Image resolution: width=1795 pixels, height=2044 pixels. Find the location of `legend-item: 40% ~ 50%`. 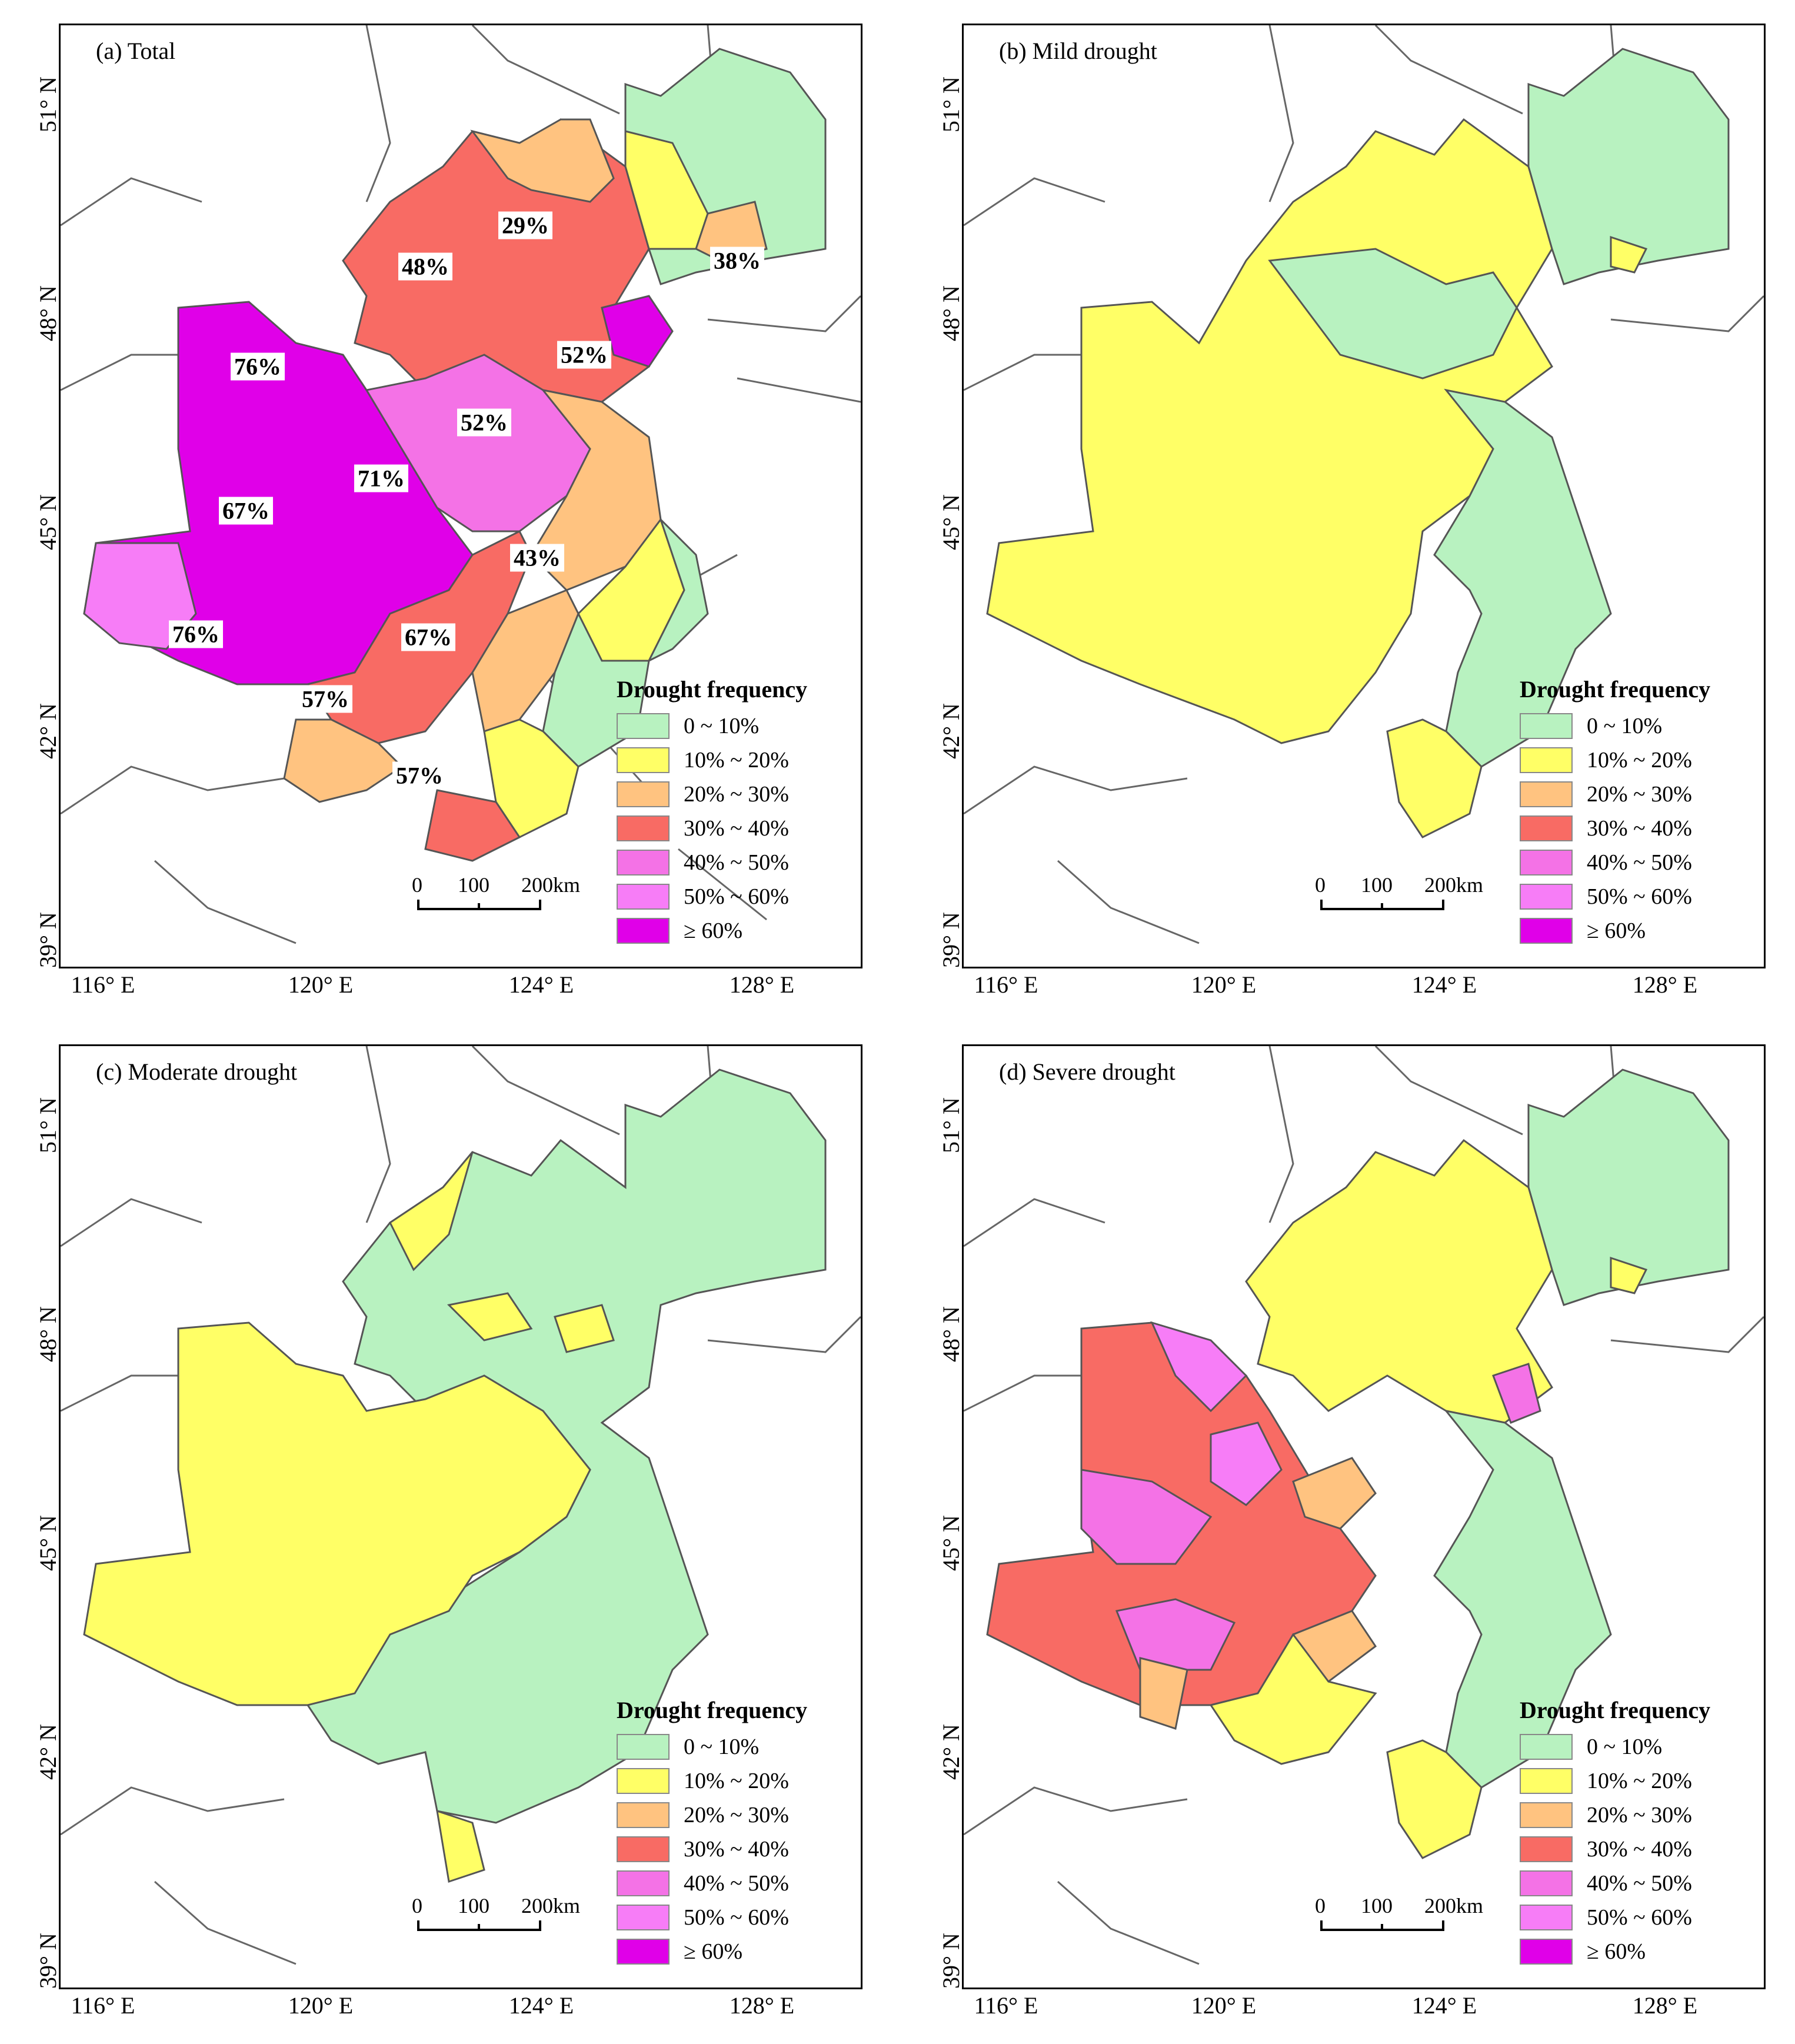

legend-item: 40% ~ 50% is located at coordinates (1615, 863).